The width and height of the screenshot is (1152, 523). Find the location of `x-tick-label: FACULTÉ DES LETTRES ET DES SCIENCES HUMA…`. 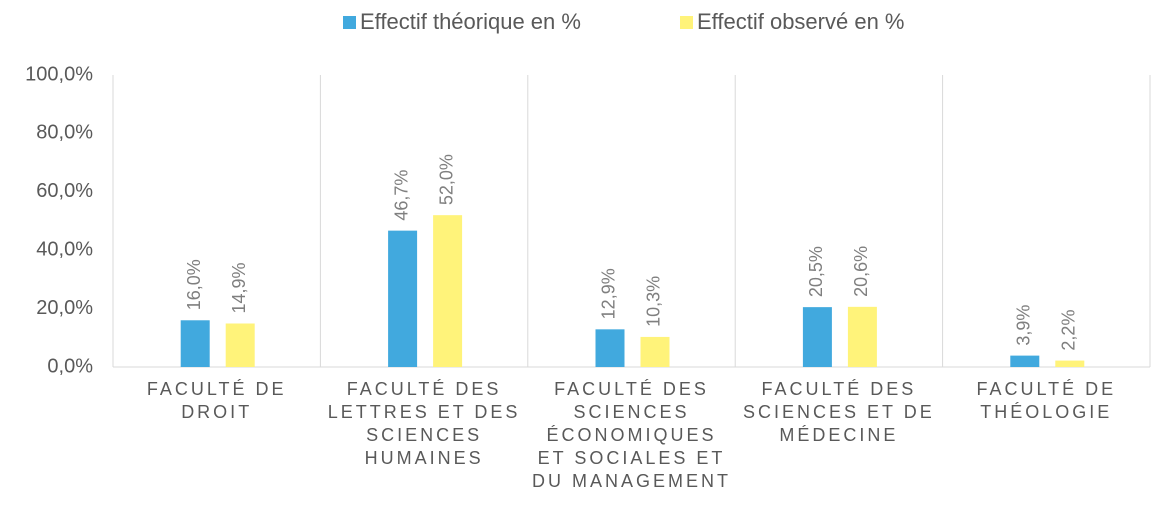

x-tick-label: FACULTÉ DES LETTRES ET DES SCIENCES HUMA… is located at coordinates (424, 423).